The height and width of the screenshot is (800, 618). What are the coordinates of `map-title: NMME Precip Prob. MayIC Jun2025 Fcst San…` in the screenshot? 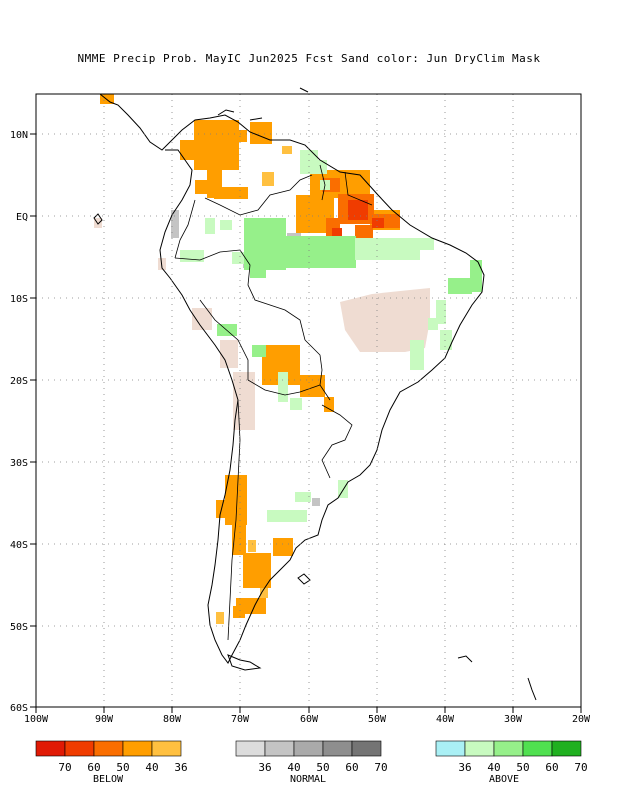 It's located at (309, 58).